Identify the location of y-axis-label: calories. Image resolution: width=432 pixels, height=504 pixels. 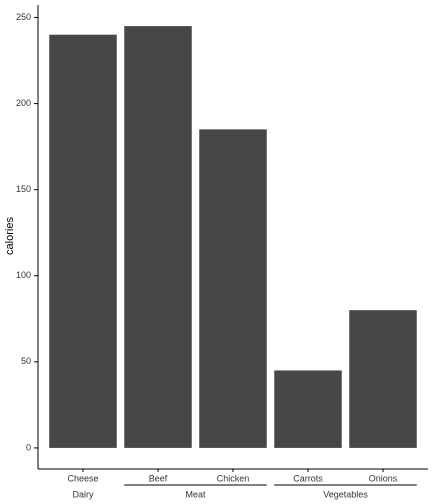
(10, 236).